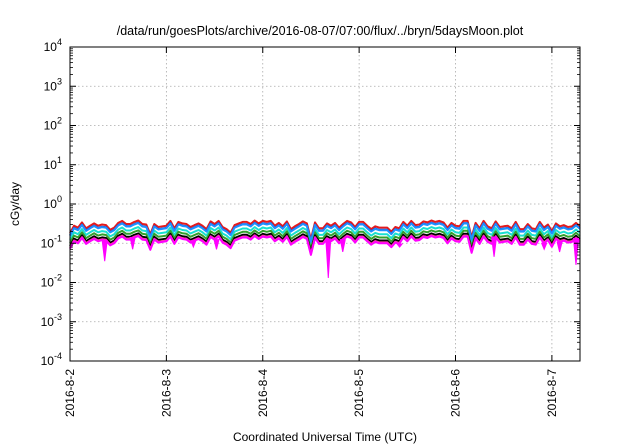  What do you see at coordinates (53, 124) in the screenshot?
I see `y-tick-label: 10²` at bounding box center [53, 124].